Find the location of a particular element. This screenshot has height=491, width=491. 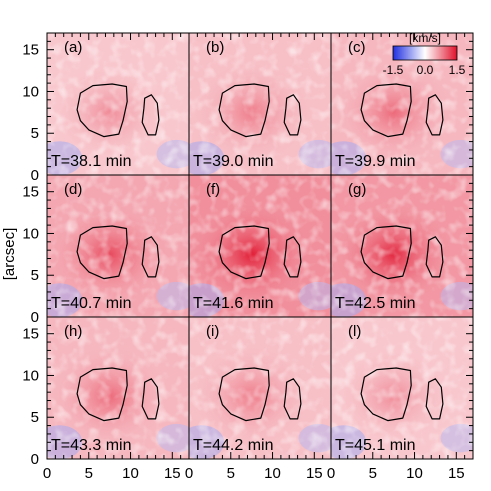

panel-frame is located at coordinates (402, 388).